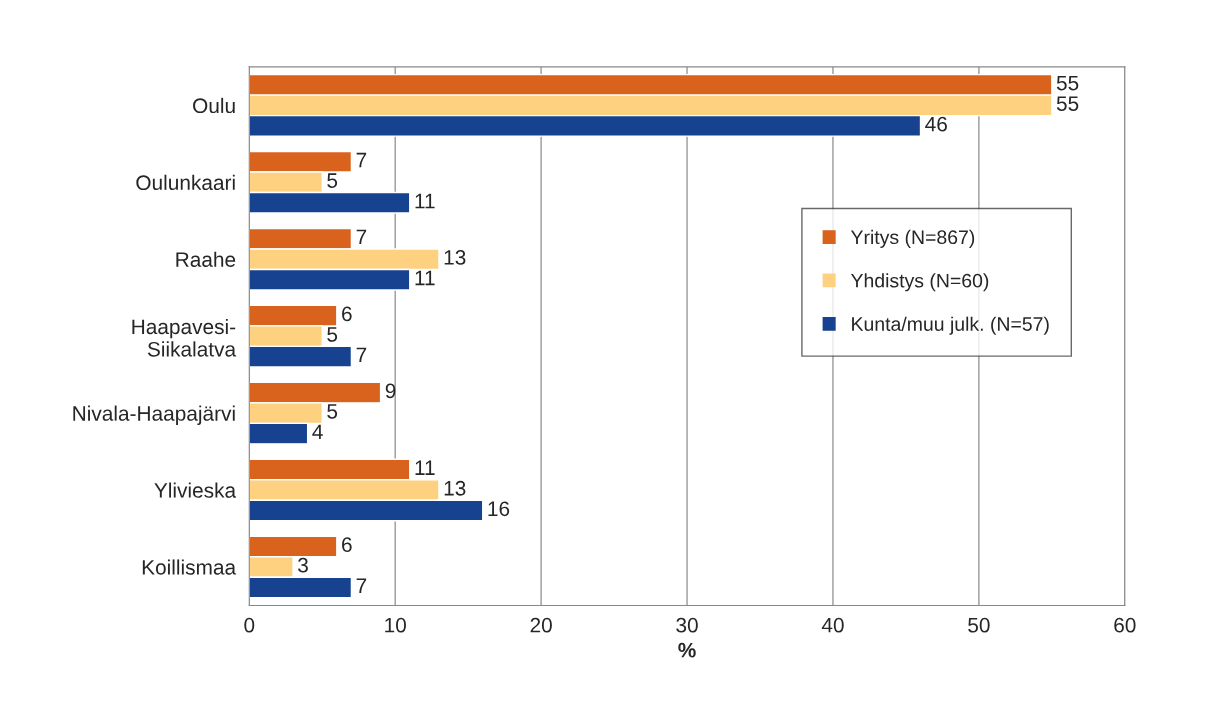 The image size is (1216, 704). Describe the element at coordinates (541, 625) in the screenshot. I see `x-tick-label: 20` at that location.